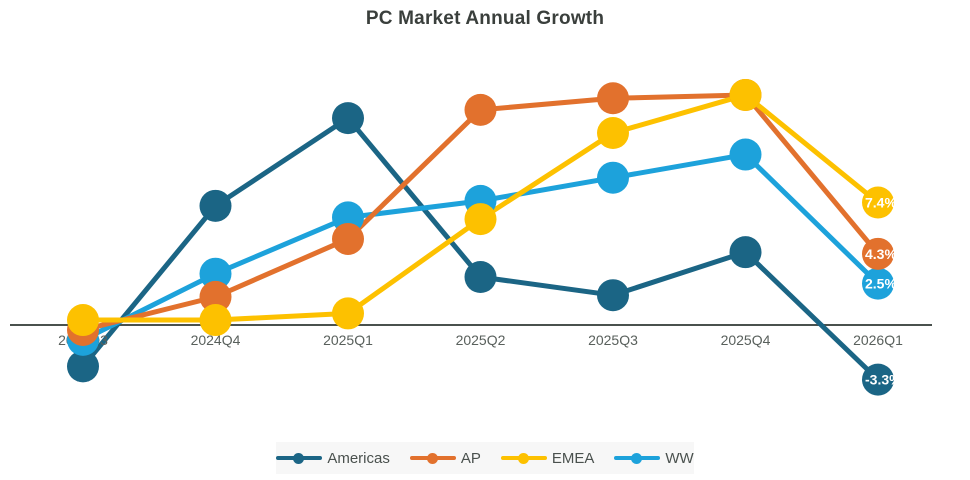 Image resolution: width=970 pixels, height=480 pixels. Describe the element at coordinates (547, 458) in the screenshot. I see `legend-item-emea: EMEA` at that location.